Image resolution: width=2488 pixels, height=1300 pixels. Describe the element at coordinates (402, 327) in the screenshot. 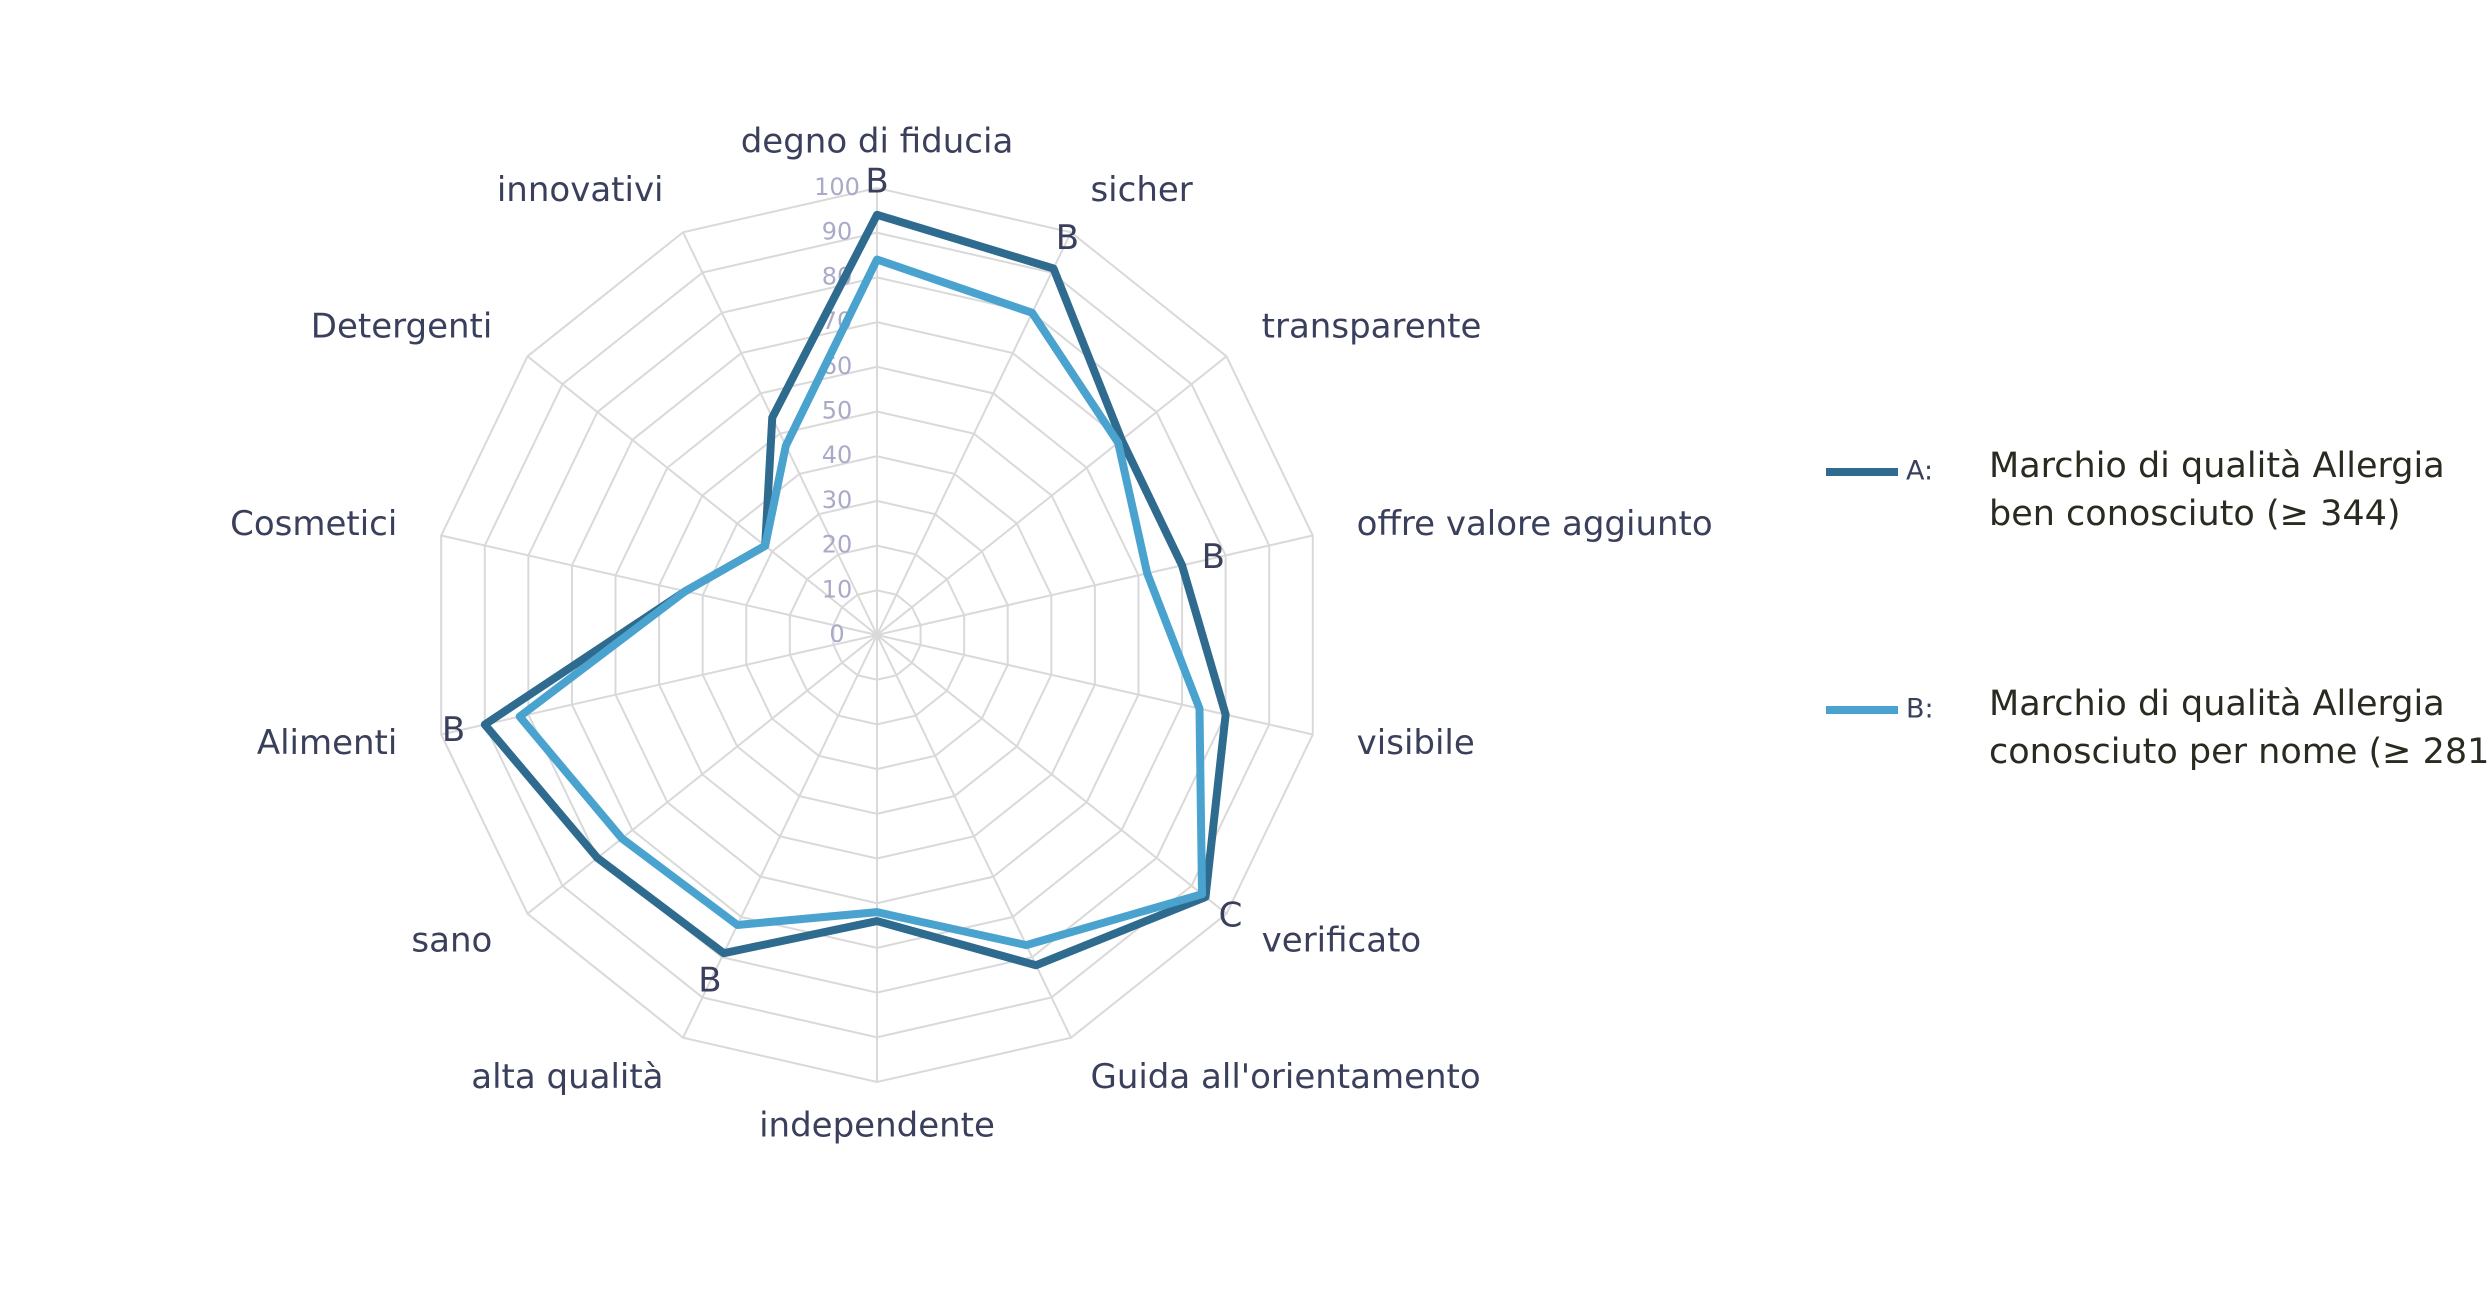

I see `category-label: Detergenti` at that location.